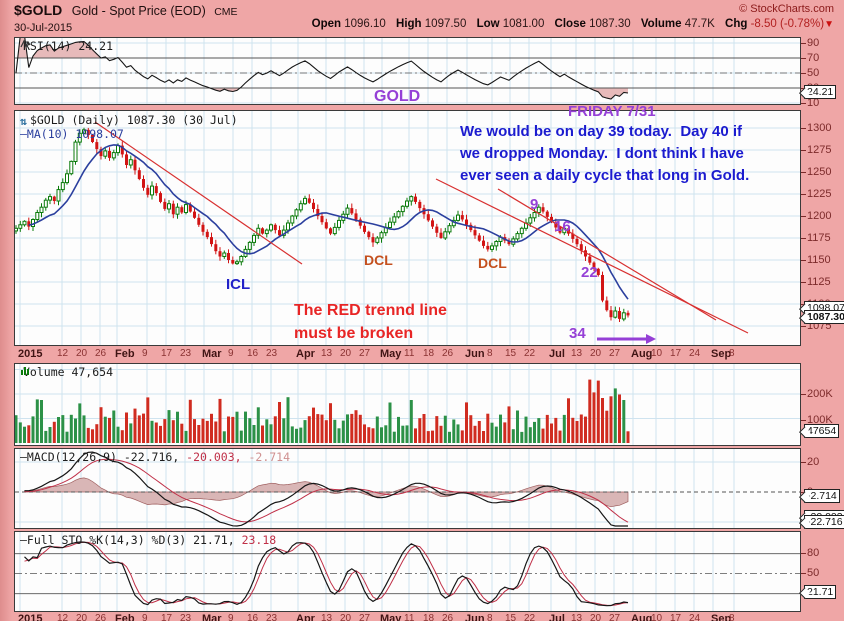 The image size is (844, 621). What do you see at coordinates (370, 310) in the screenshot?
I see `annotation-red-trendline-1: The RED trennd line` at bounding box center [370, 310].